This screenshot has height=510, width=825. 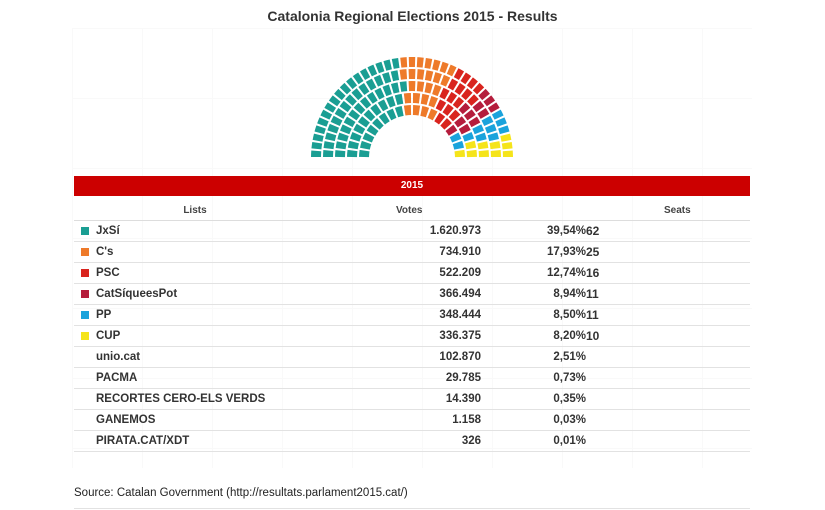 I want to click on votes-cell: 1.158, so click(x=418, y=420).